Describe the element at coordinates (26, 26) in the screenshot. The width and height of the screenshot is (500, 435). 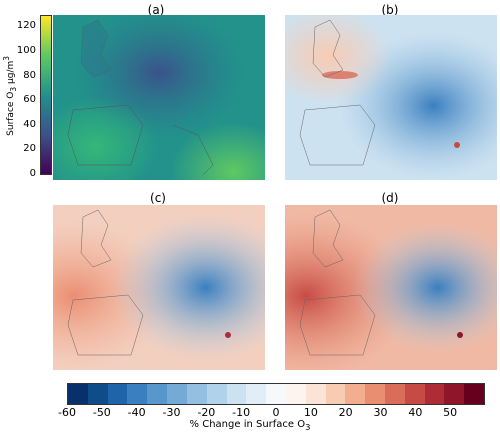
I see `ozone-colorbar-tick: 120` at that location.